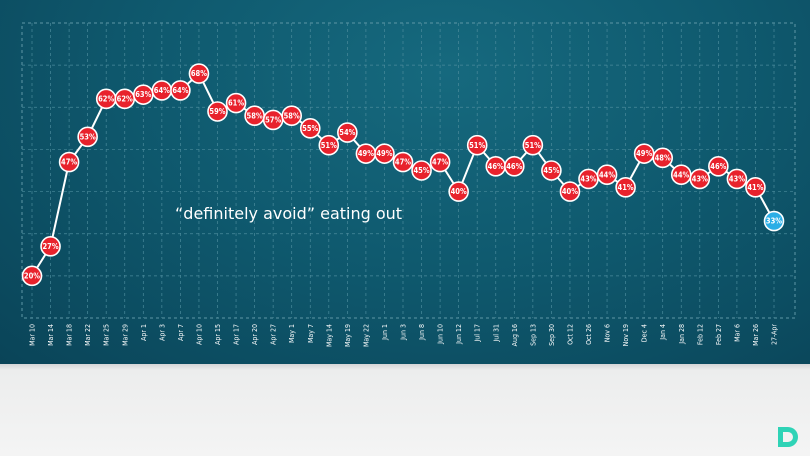  Describe the element at coordinates (51, 335) in the screenshot. I see `x-tick-label: Mar 14` at that location.